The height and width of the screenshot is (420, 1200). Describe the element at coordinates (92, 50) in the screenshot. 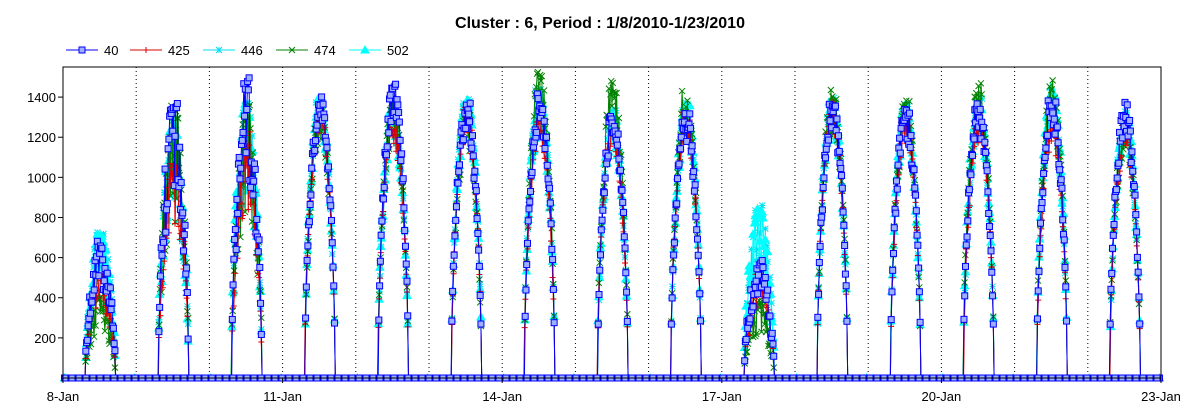

I see `legend-item-40: 40` at that location.